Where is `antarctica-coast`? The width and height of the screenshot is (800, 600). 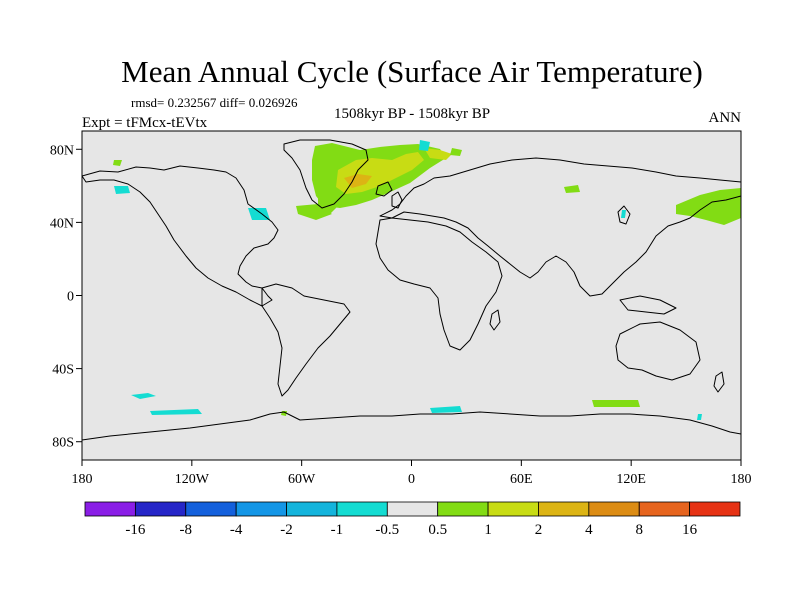 antarctica-coast is located at coordinates (411, 426).